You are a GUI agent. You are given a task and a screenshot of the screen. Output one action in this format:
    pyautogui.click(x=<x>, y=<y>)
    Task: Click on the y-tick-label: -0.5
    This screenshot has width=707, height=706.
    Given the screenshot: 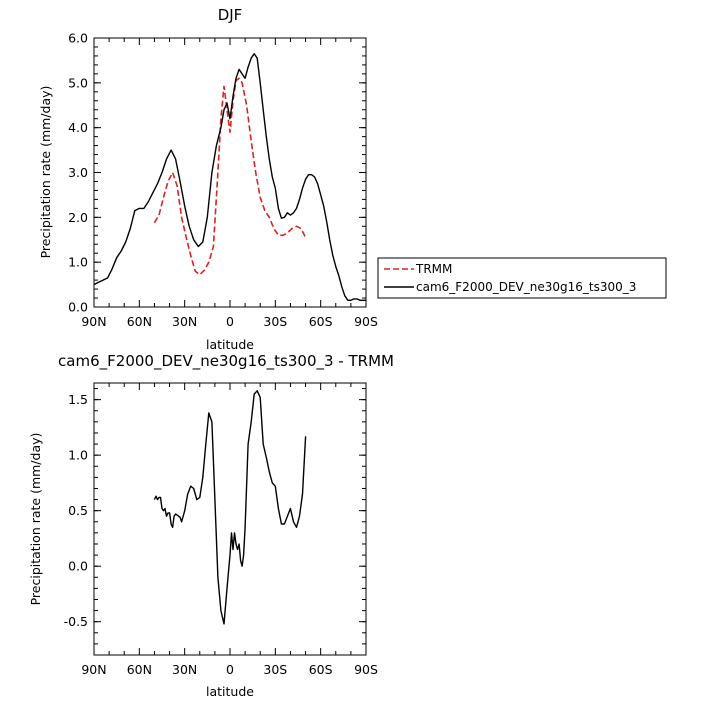 What is the action you would take?
    pyautogui.click(x=76, y=621)
    